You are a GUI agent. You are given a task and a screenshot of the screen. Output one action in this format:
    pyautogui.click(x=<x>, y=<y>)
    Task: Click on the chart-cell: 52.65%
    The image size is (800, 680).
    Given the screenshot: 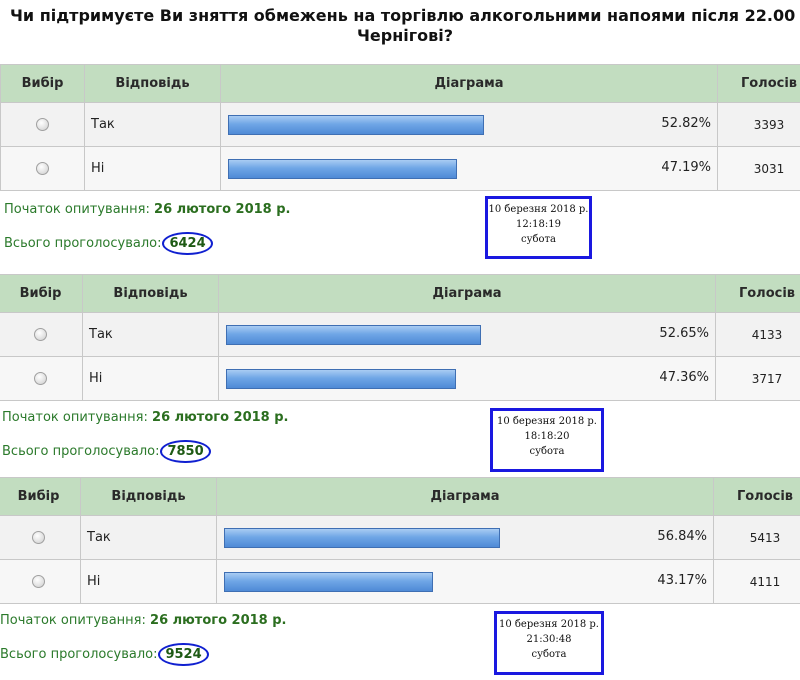 What is the action you would take?
    pyautogui.click(x=467, y=334)
    